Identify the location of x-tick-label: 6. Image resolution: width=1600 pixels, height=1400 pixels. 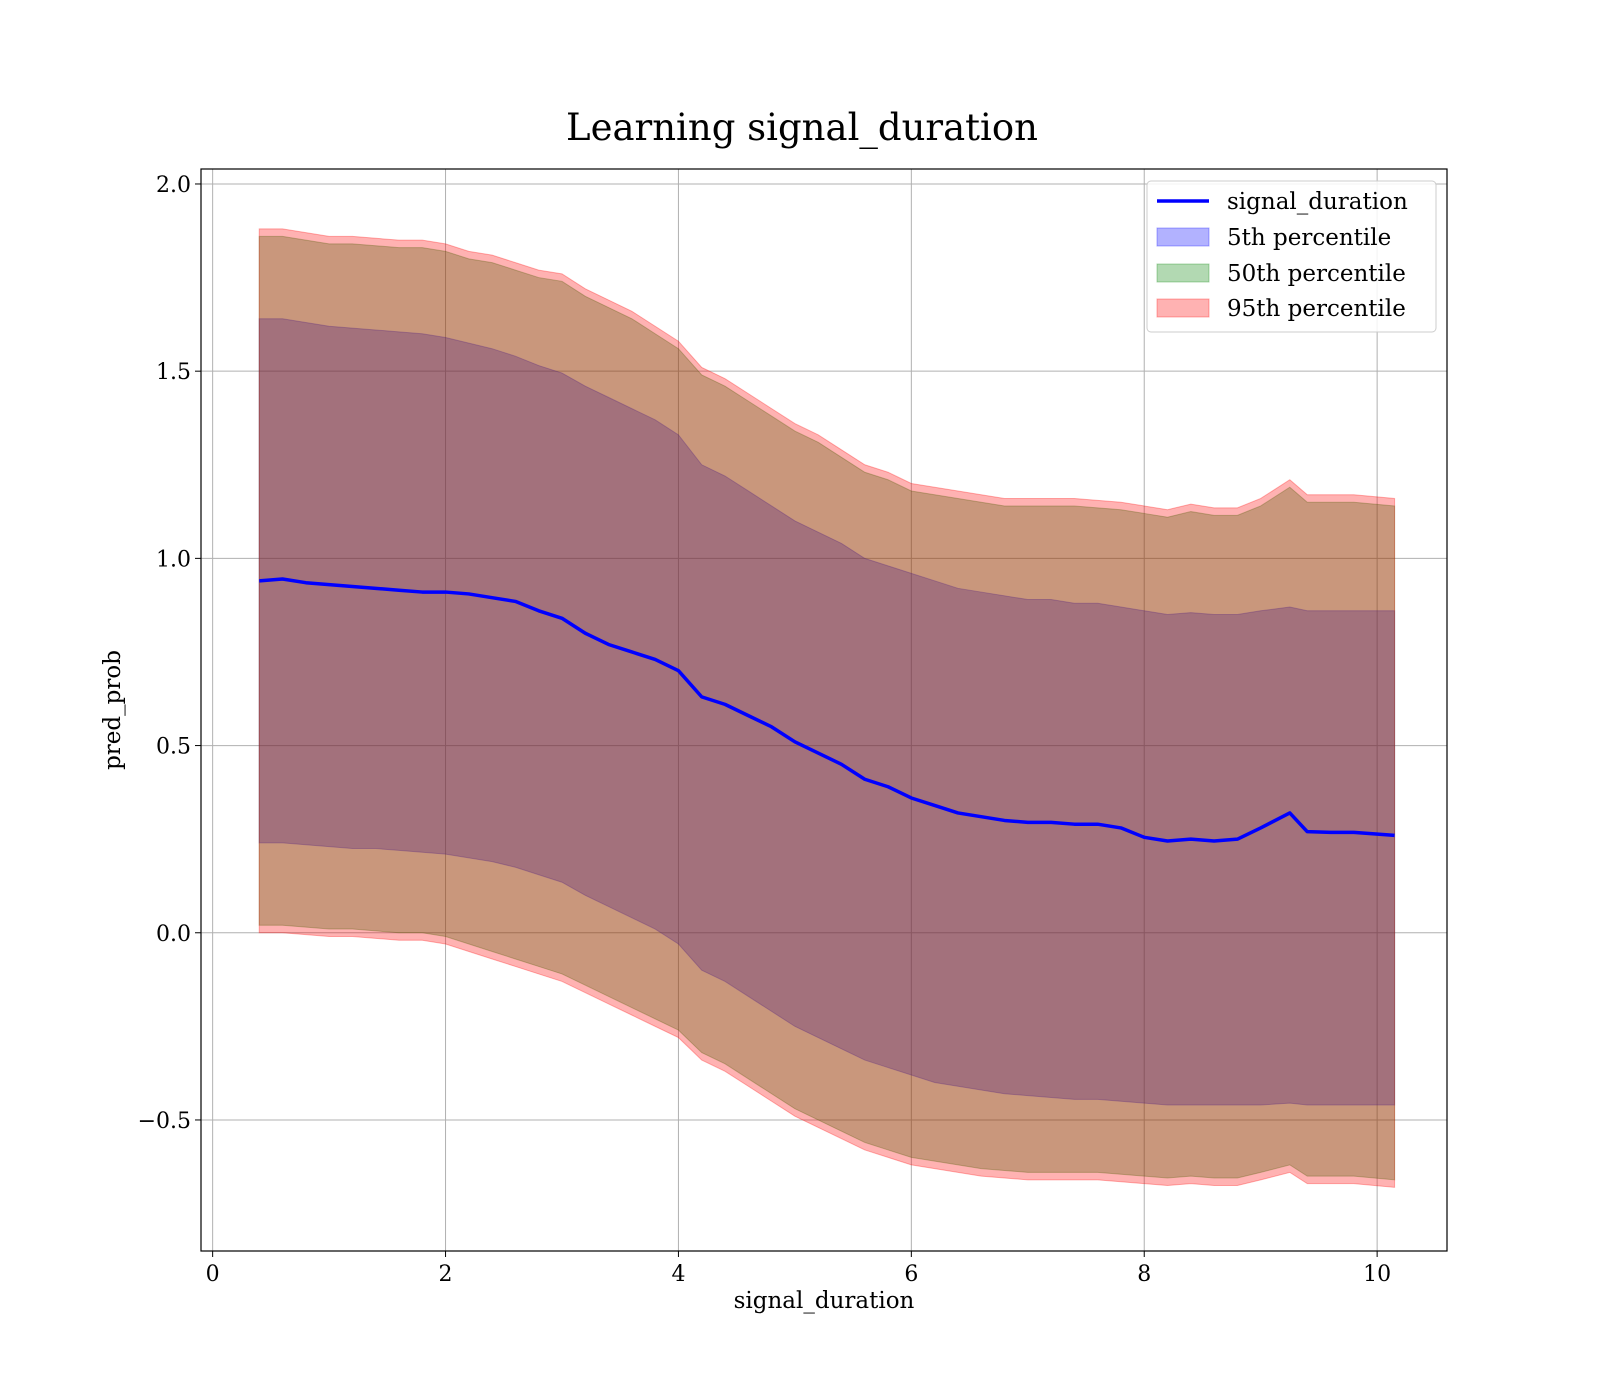
(911, 1274).